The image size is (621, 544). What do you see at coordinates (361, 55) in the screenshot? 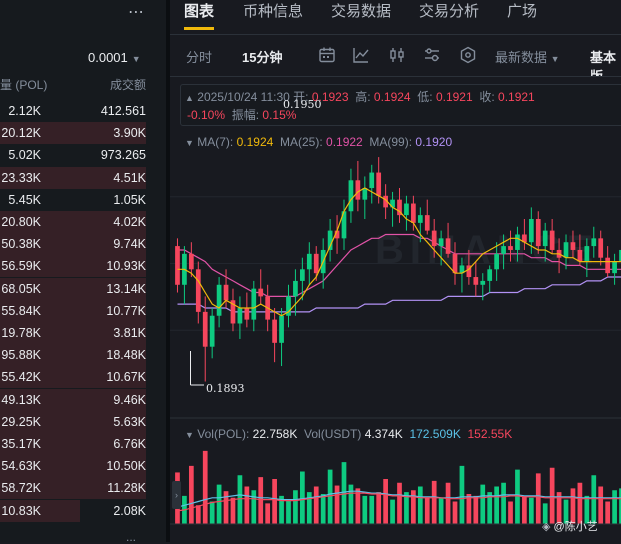
I see `line-chart-icon` at bounding box center [361, 55].